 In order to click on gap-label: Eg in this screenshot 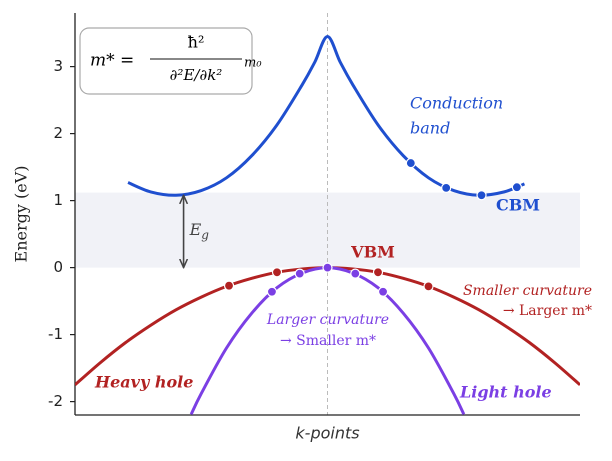, I will do `click(199, 231)`.